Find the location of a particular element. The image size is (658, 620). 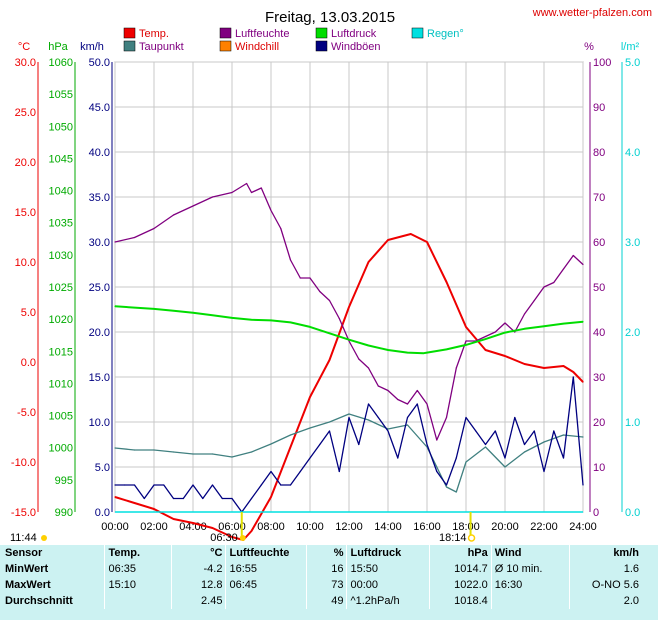

rain-tick-label: 0.0 is located at coordinates (632, 513).